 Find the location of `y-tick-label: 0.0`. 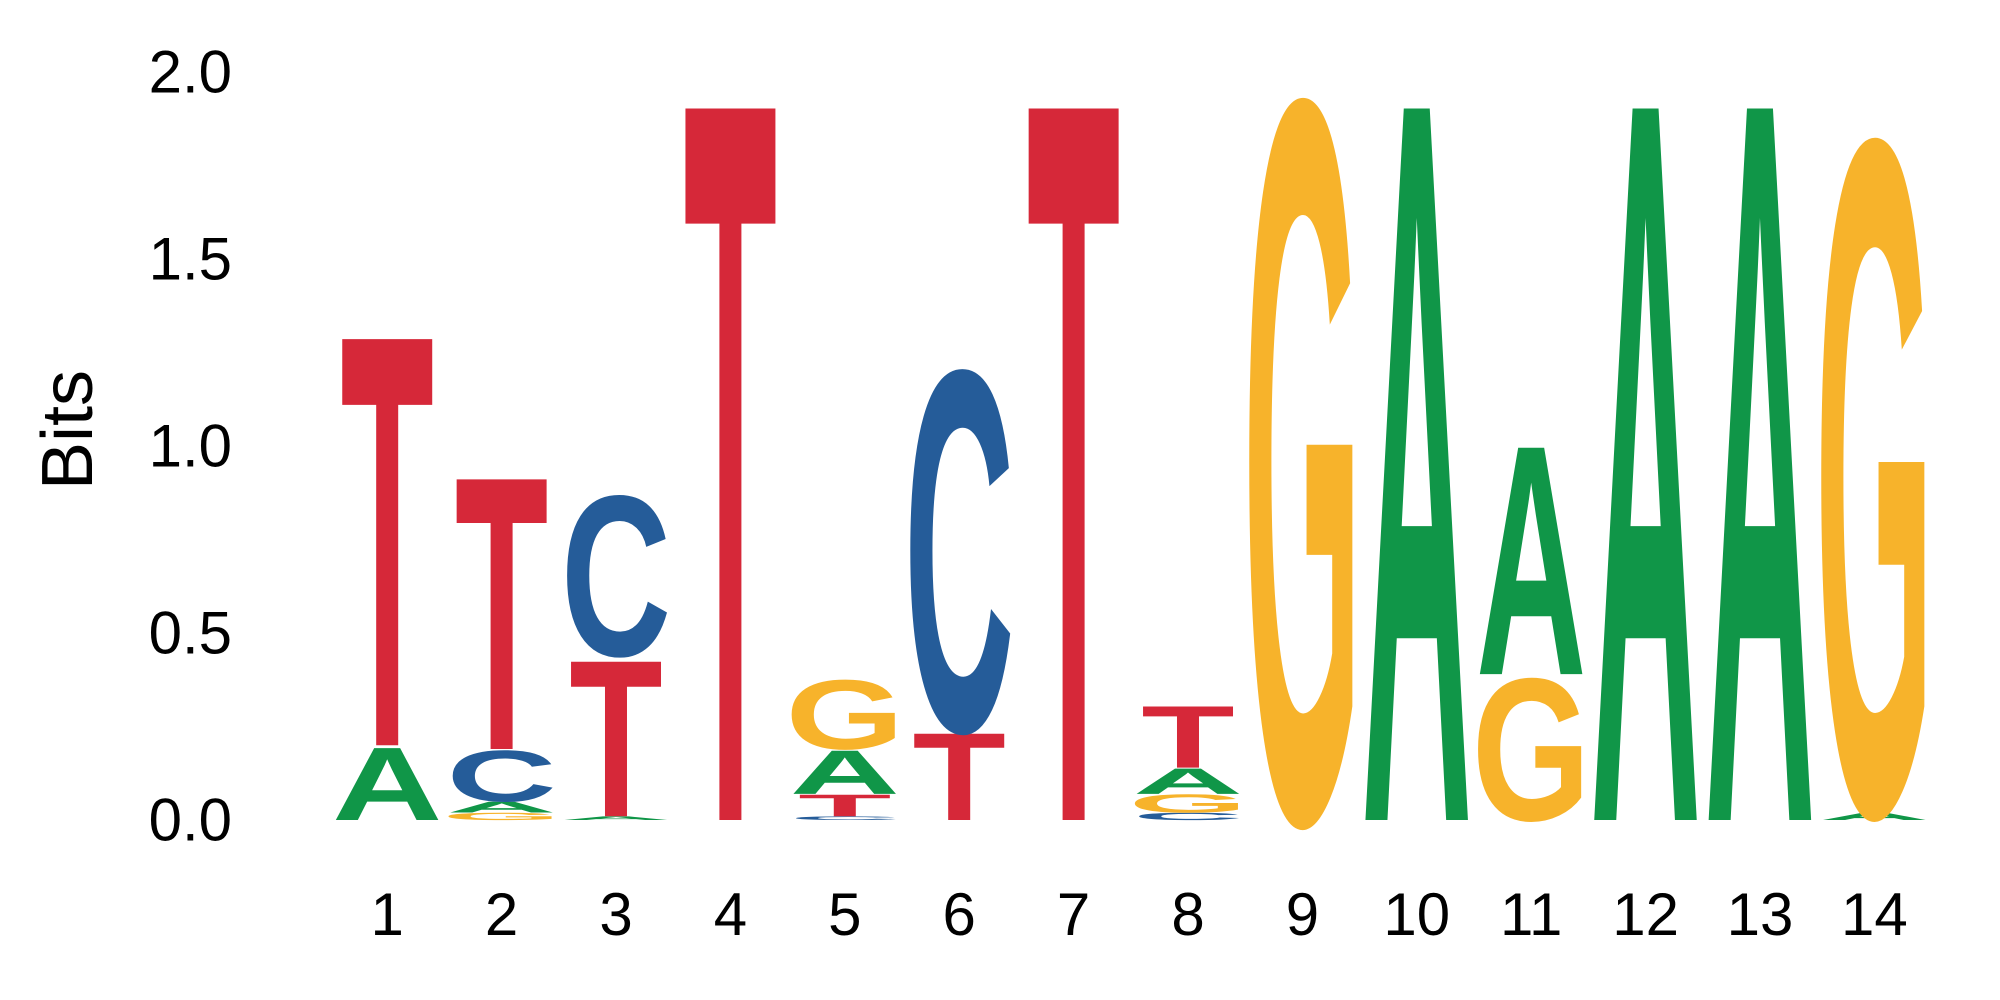

y-tick-label: 0.0 is located at coordinates (190, 820).